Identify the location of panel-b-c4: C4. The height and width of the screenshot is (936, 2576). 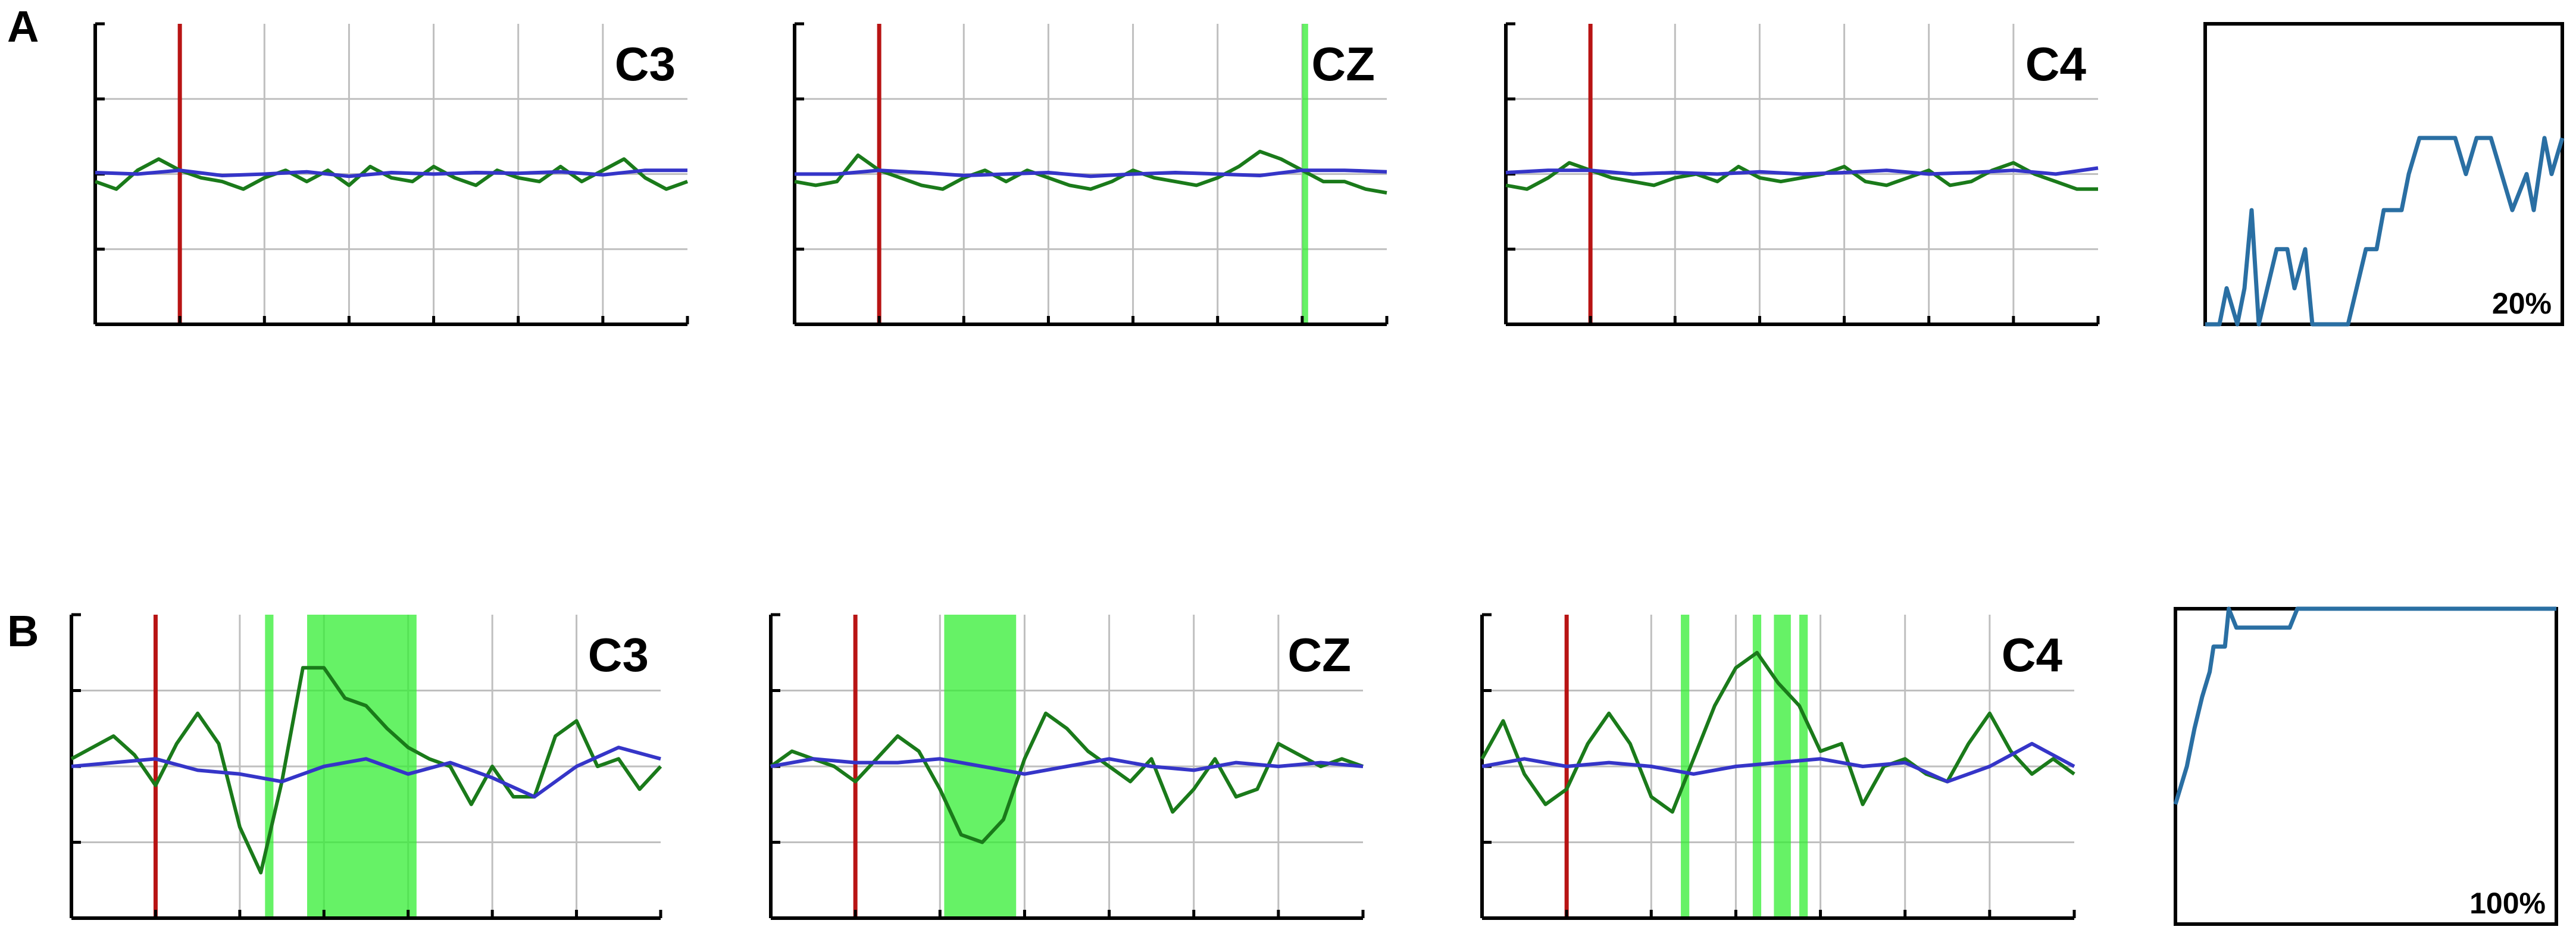
(1778, 766).